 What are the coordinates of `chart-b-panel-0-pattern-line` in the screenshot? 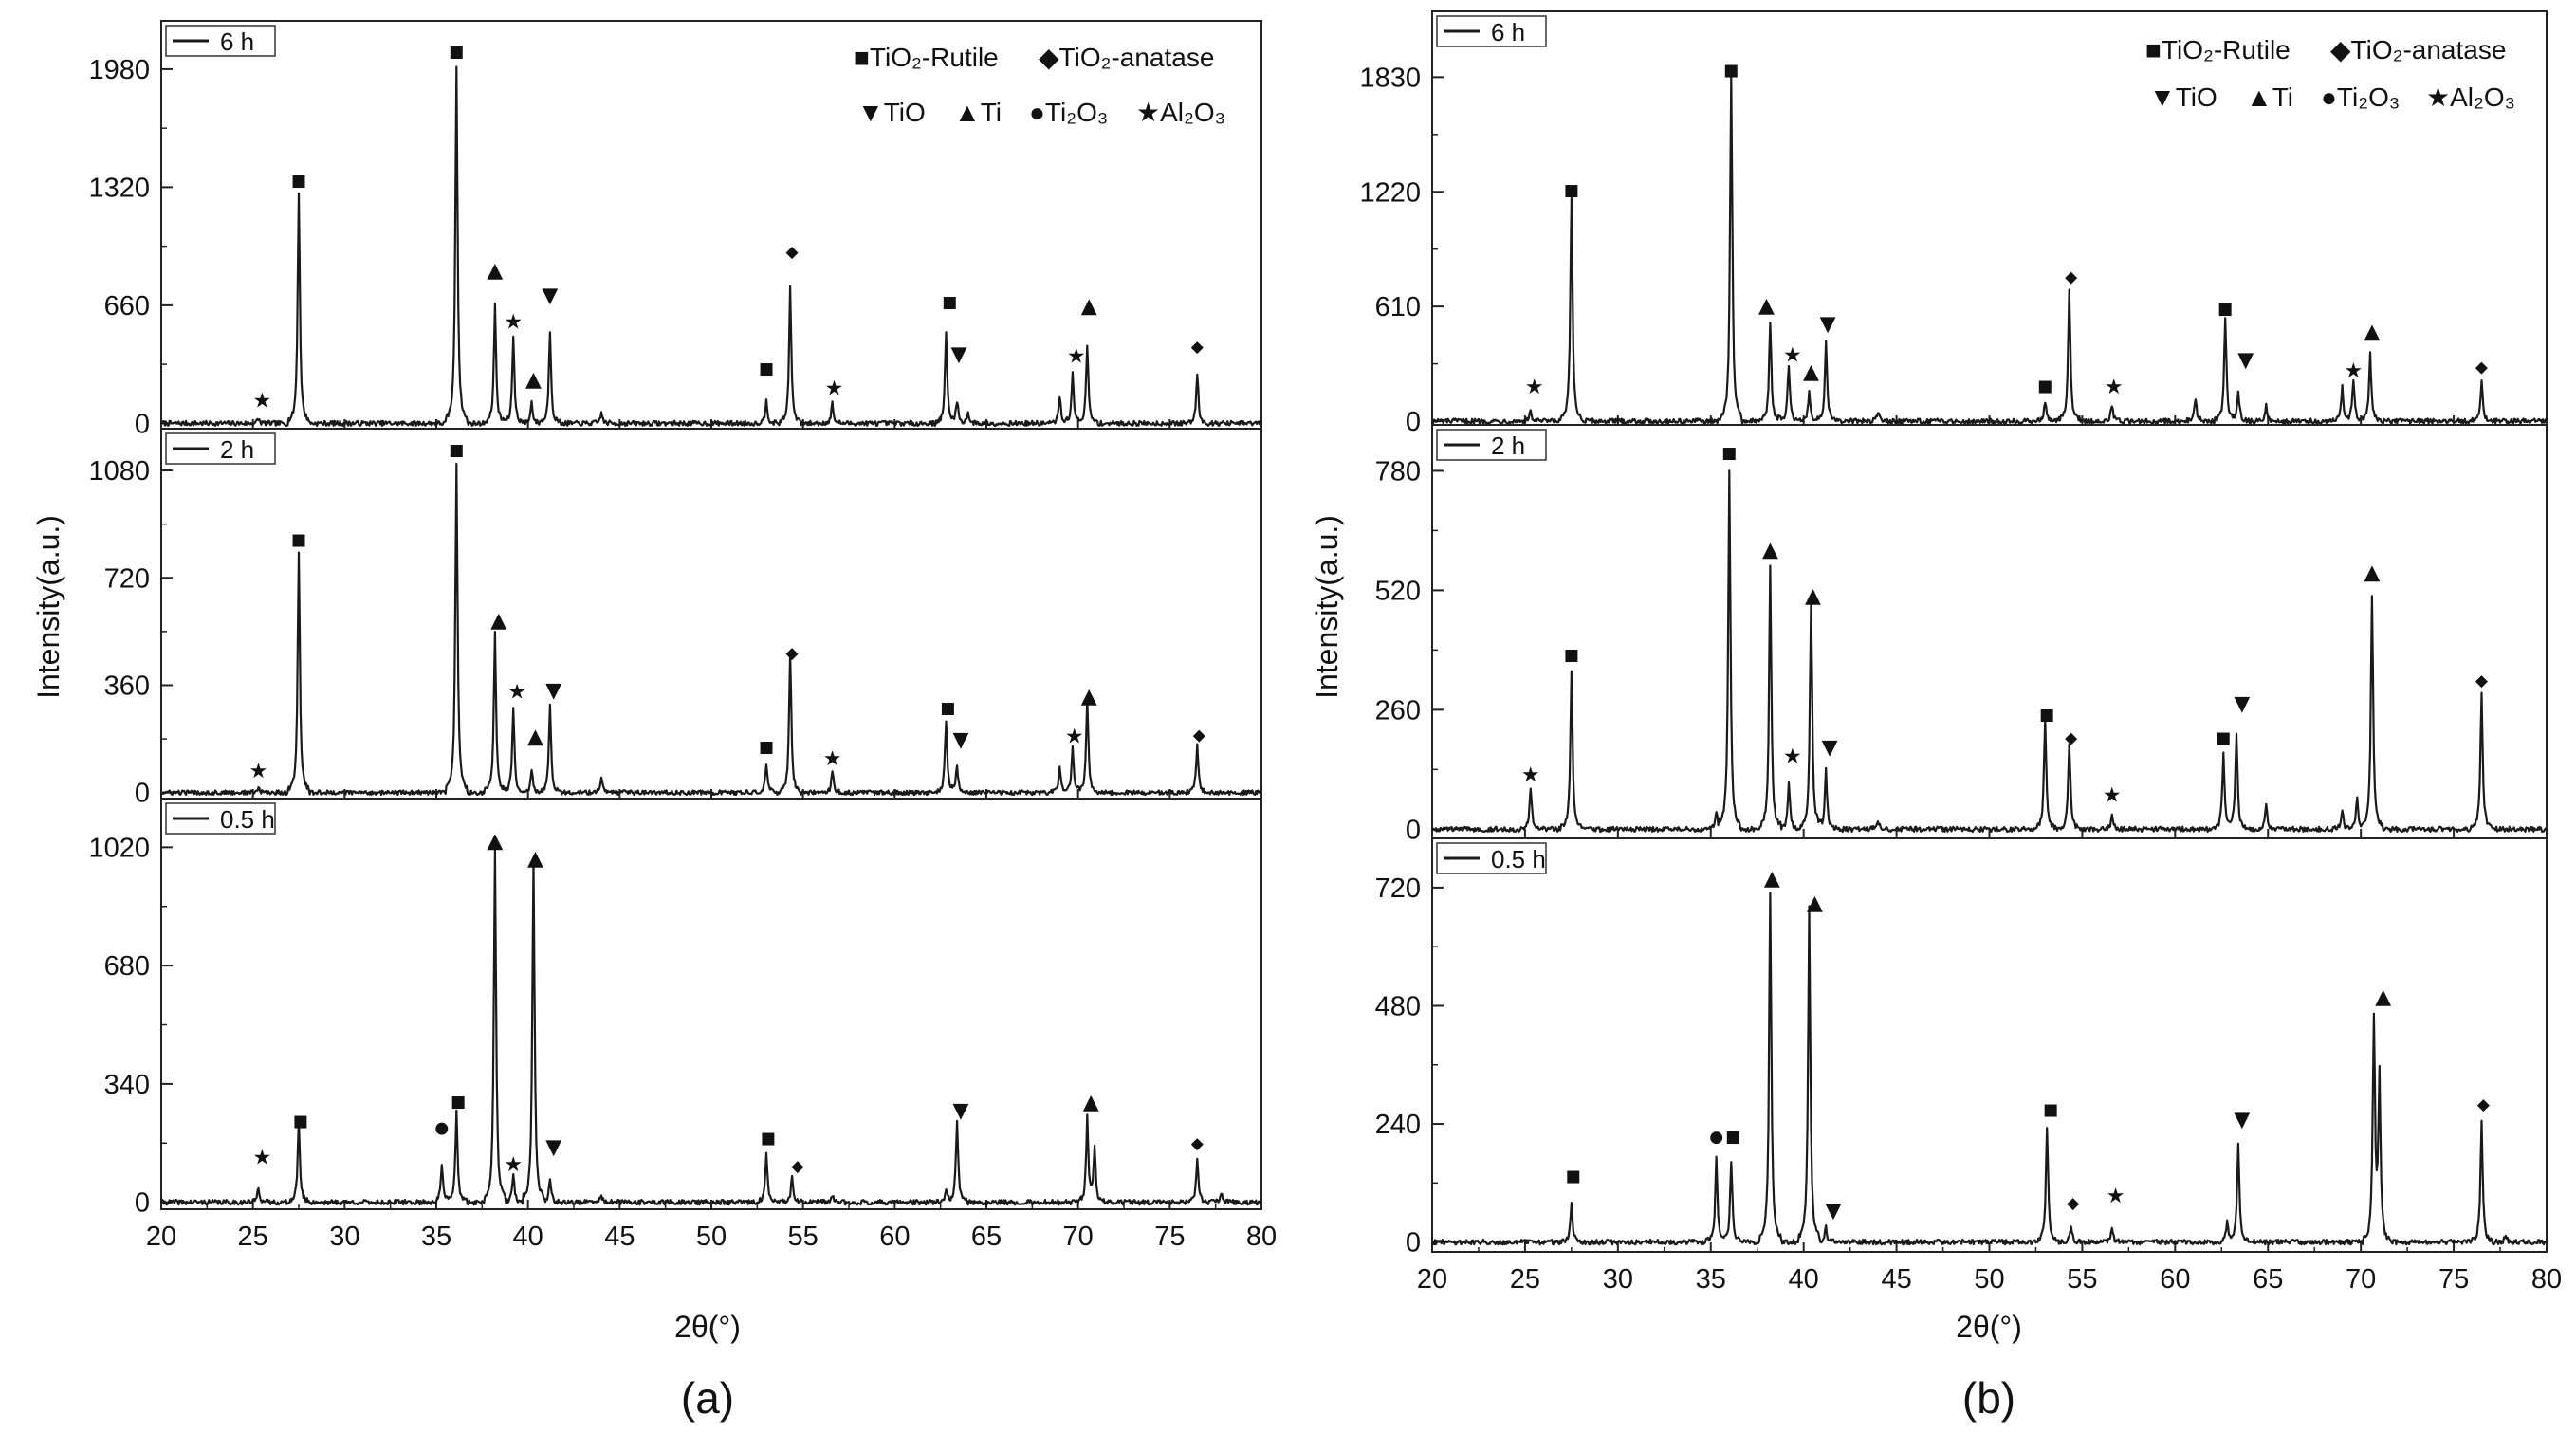 It's located at (1989, 250).